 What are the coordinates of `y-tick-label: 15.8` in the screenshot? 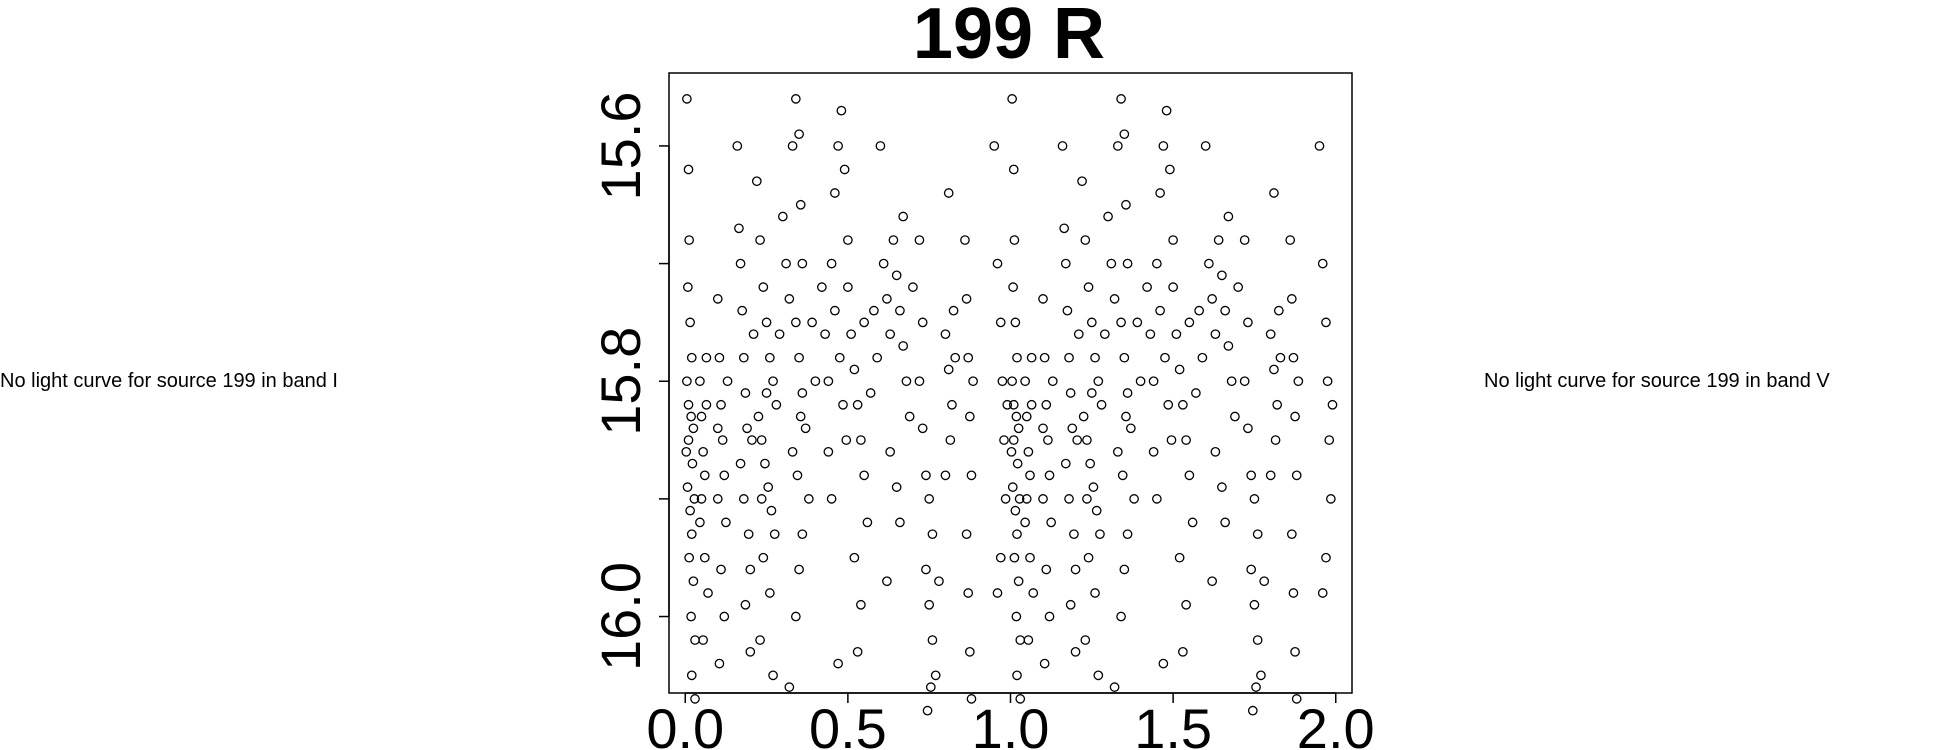 It's located at (620, 381).